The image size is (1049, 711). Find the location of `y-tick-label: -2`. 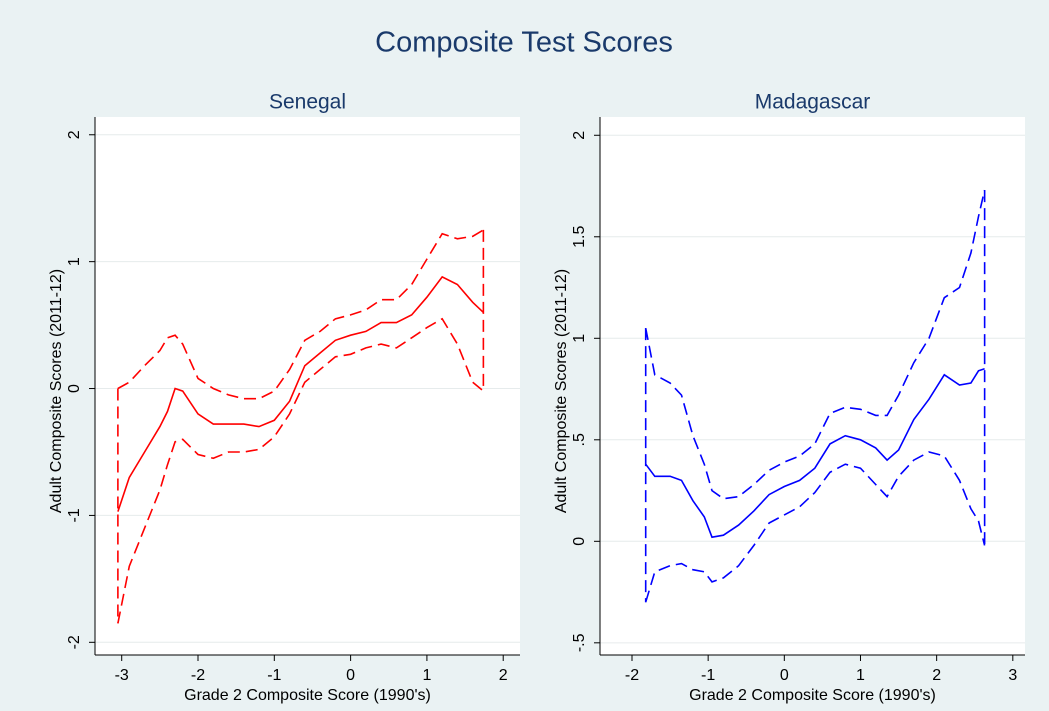

y-tick-label: -2 is located at coordinates (74, 642).